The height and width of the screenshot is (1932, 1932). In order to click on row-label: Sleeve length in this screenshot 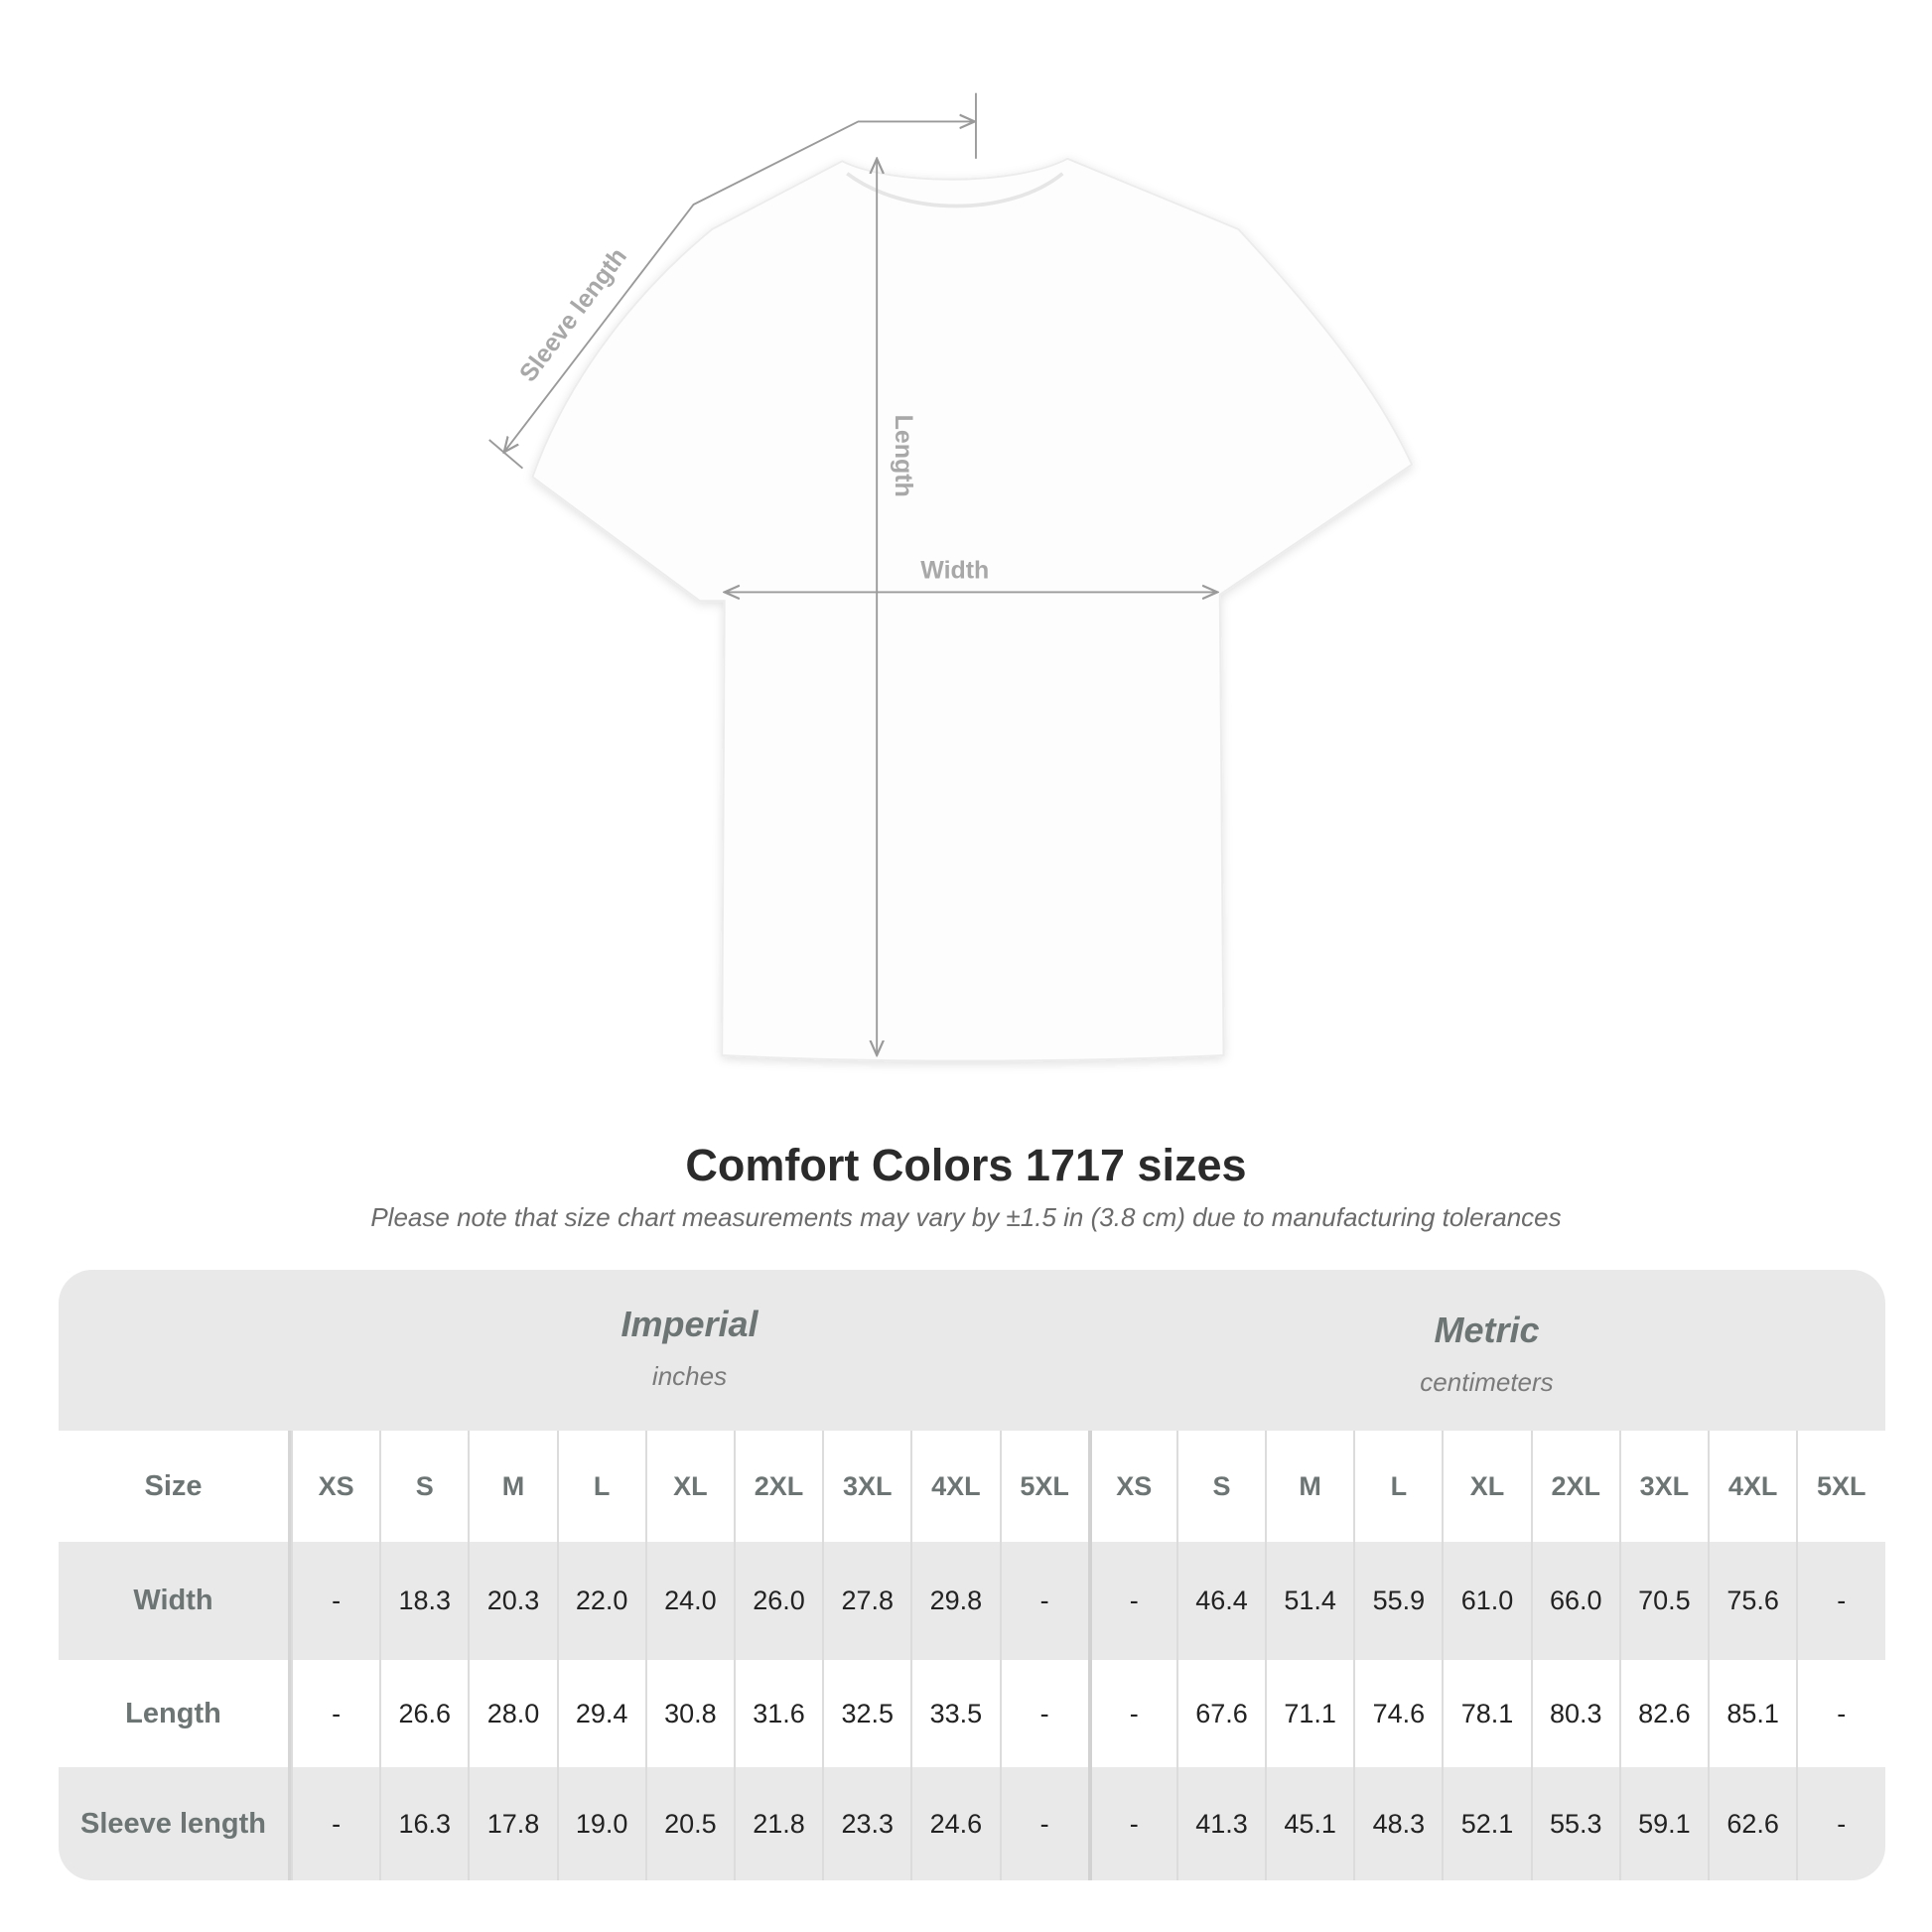, I will do `click(175, 1823)`.